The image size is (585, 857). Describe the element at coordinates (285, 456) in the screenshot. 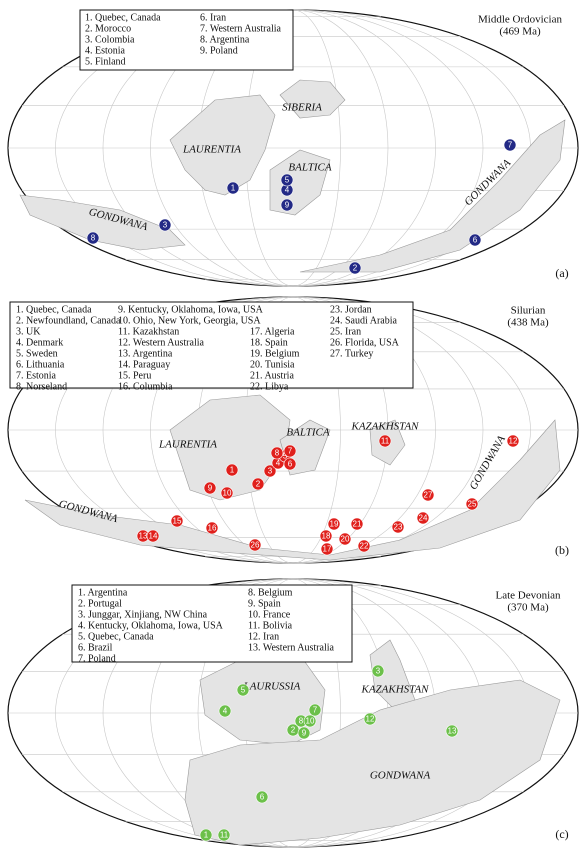

I see `marker-number: 5` at that location.